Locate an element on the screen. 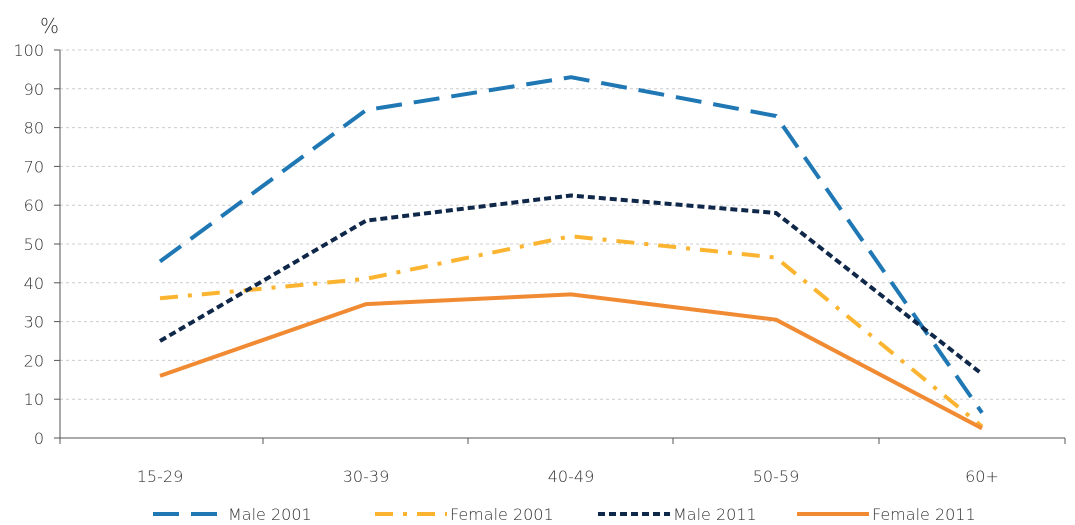 Image resolution: width=1075 pixels, height=525 pixels. y-tick-label: 10 is located at coordinates (34, 399).